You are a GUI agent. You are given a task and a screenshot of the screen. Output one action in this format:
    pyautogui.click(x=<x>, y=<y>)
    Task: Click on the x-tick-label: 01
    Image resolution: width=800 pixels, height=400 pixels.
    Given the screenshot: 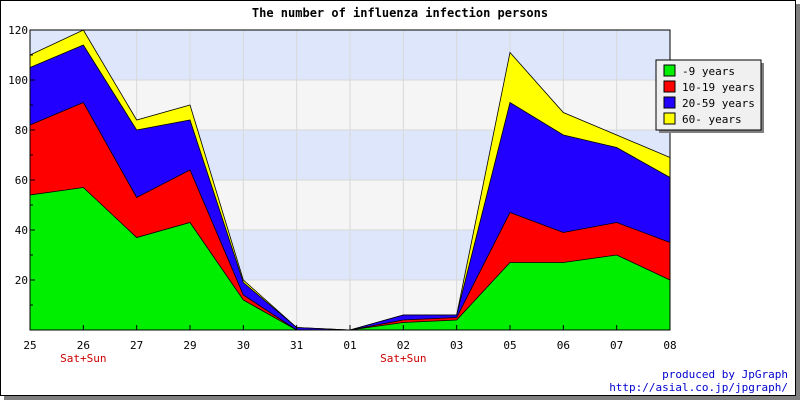 What is the action you would take?
    pyautogui.click(x=349, y=345)
    